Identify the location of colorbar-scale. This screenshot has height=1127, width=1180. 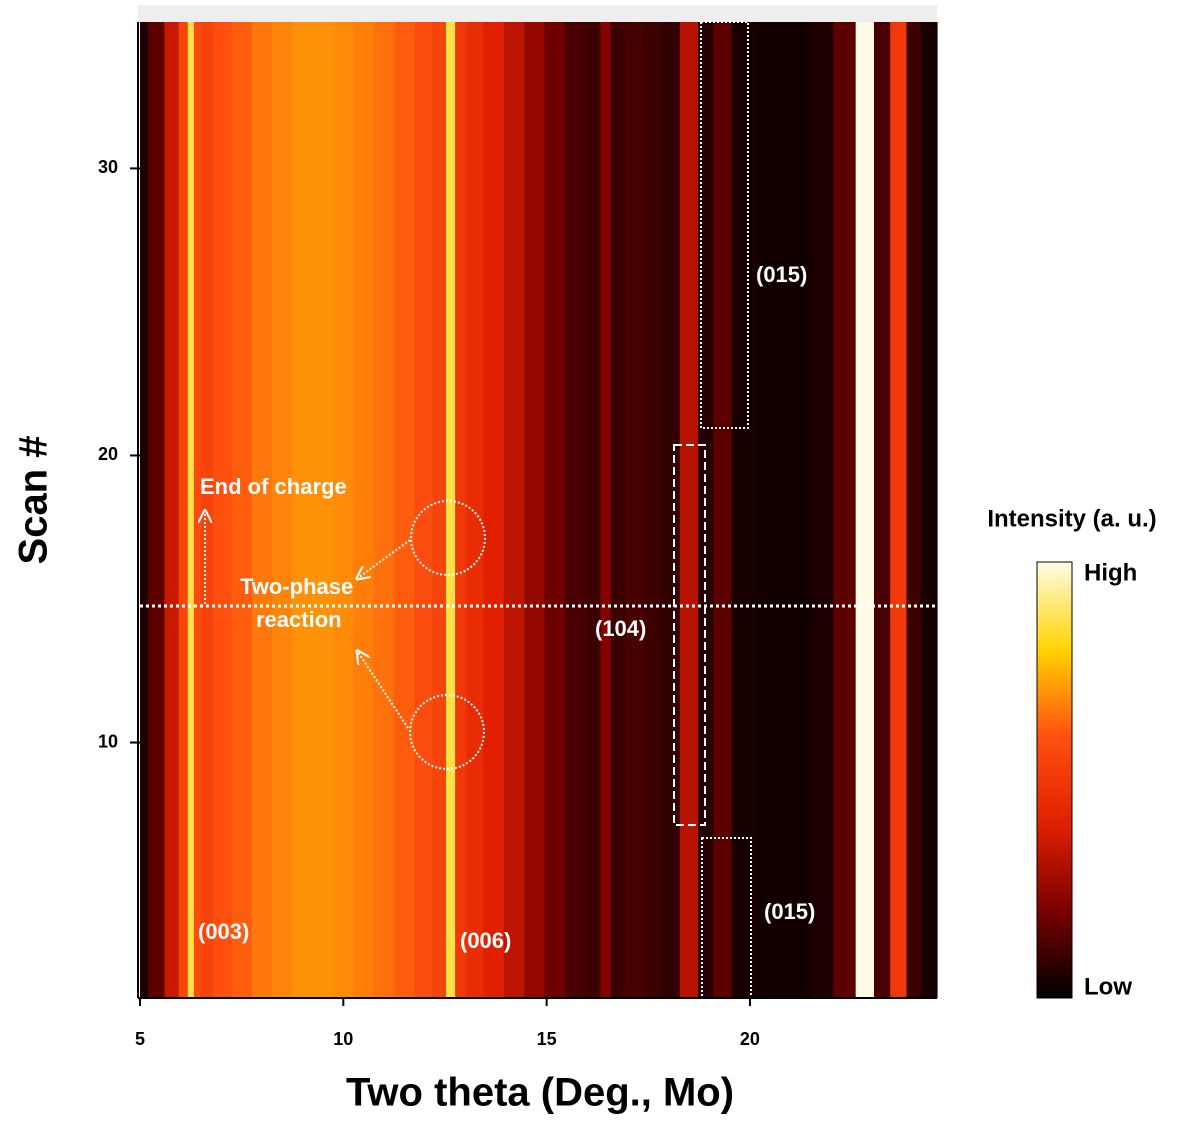
(1054, 780).